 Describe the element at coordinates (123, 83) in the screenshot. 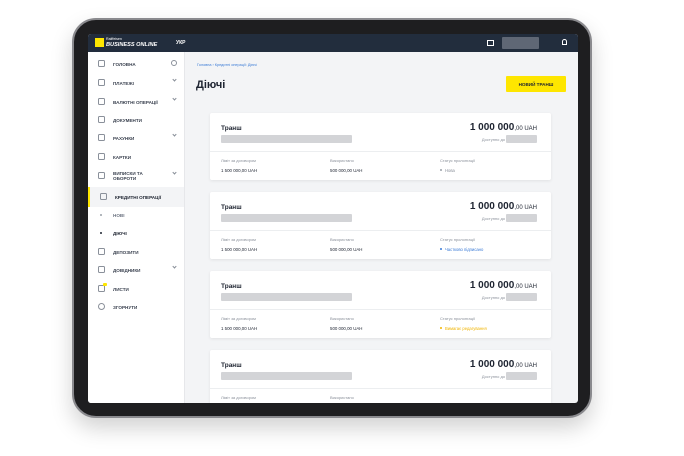

I see `sidebar-label: ПЛАТЕЖІ` at that location.